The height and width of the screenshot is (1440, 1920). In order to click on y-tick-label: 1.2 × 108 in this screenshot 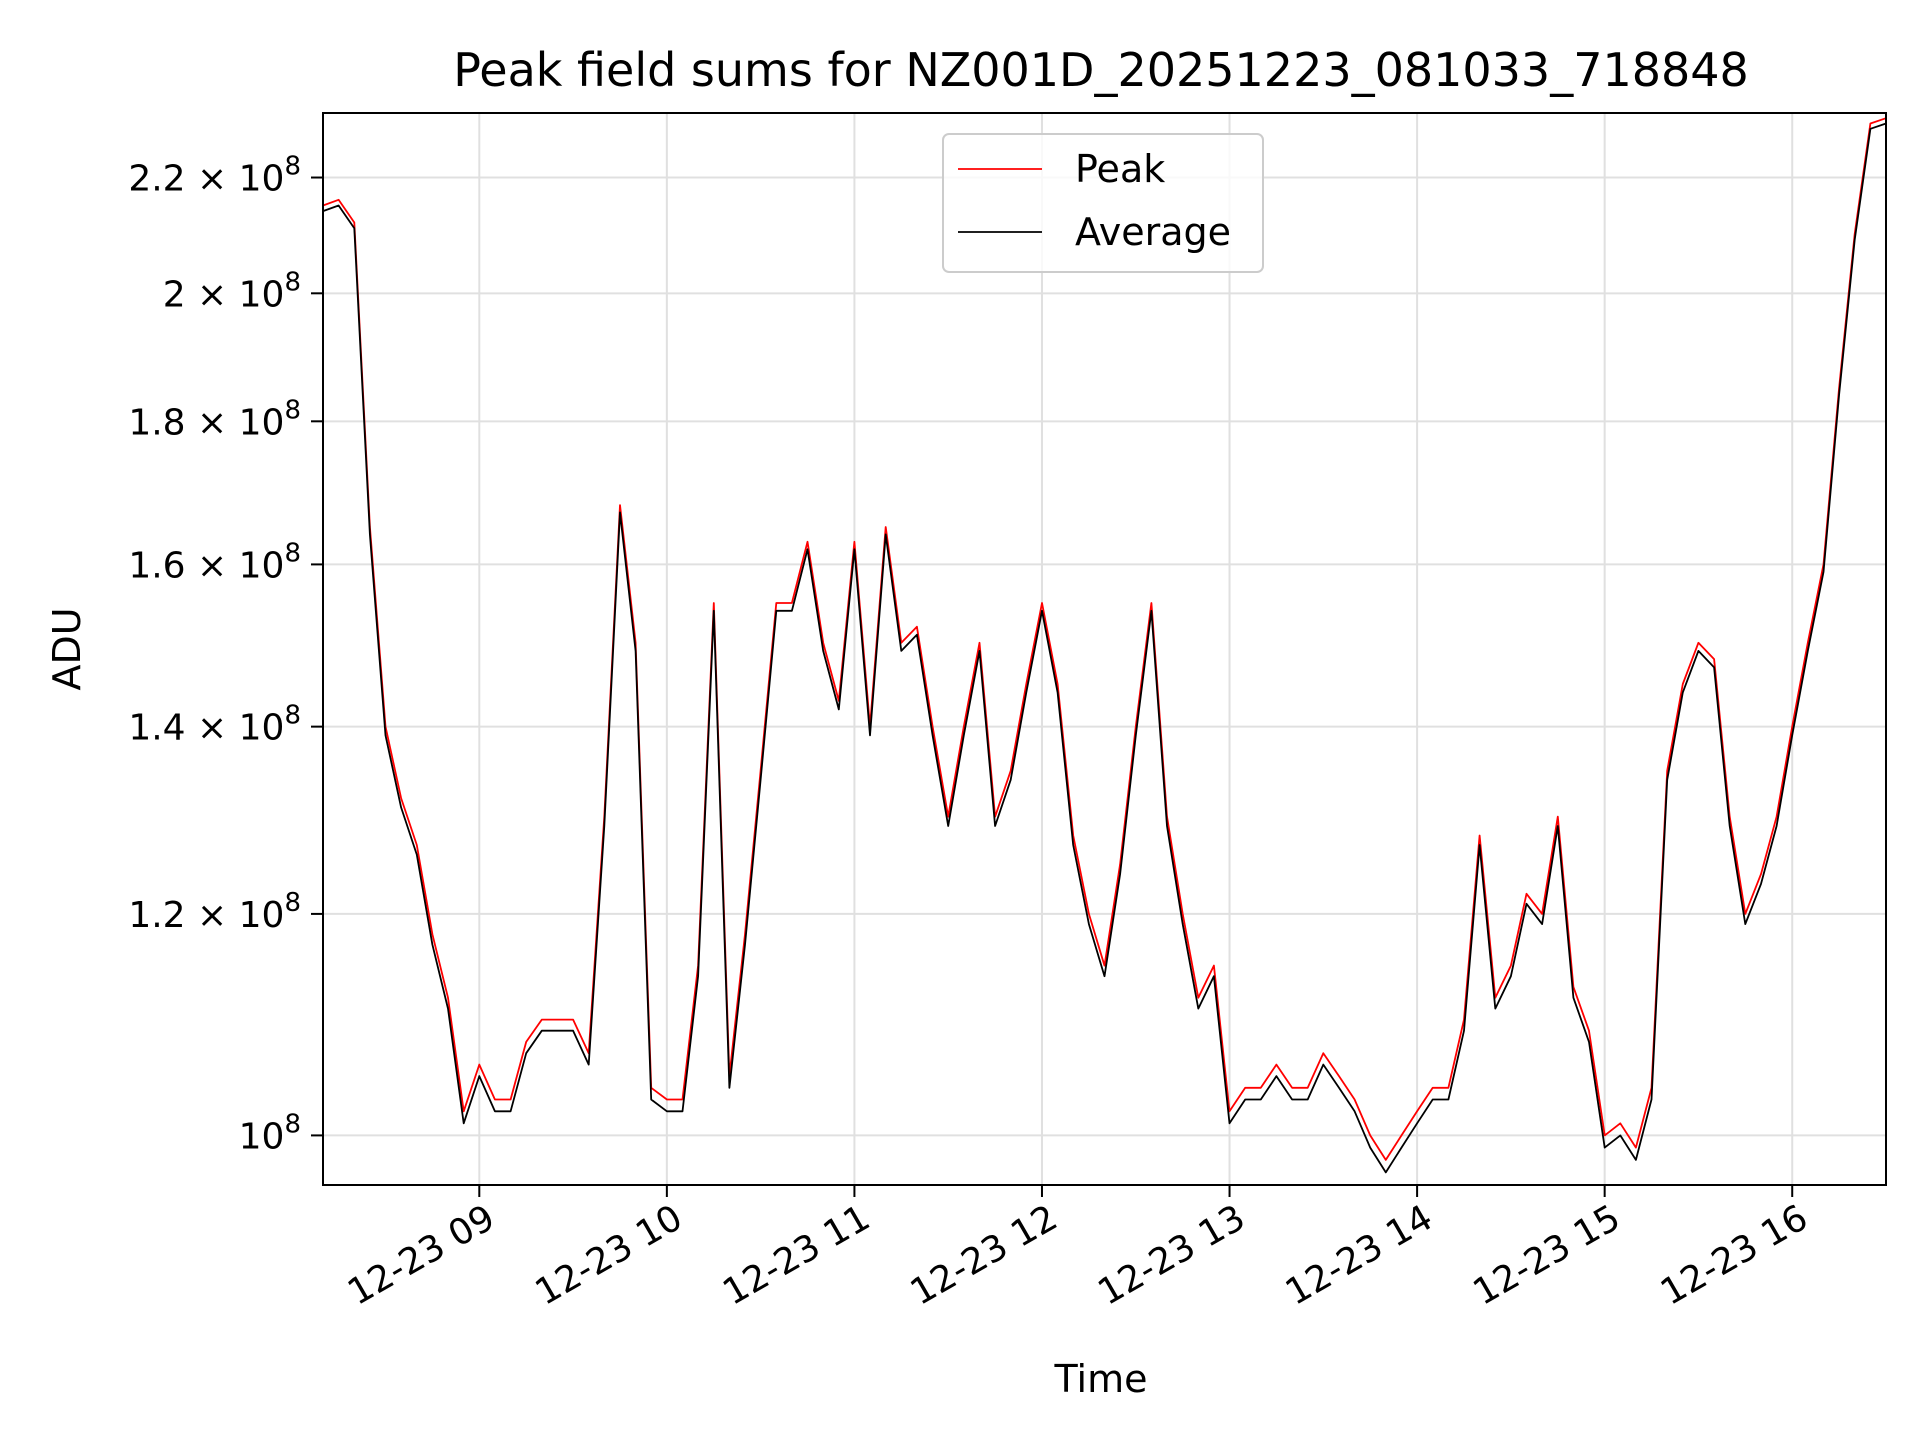, I will do `click(214, 912)`.